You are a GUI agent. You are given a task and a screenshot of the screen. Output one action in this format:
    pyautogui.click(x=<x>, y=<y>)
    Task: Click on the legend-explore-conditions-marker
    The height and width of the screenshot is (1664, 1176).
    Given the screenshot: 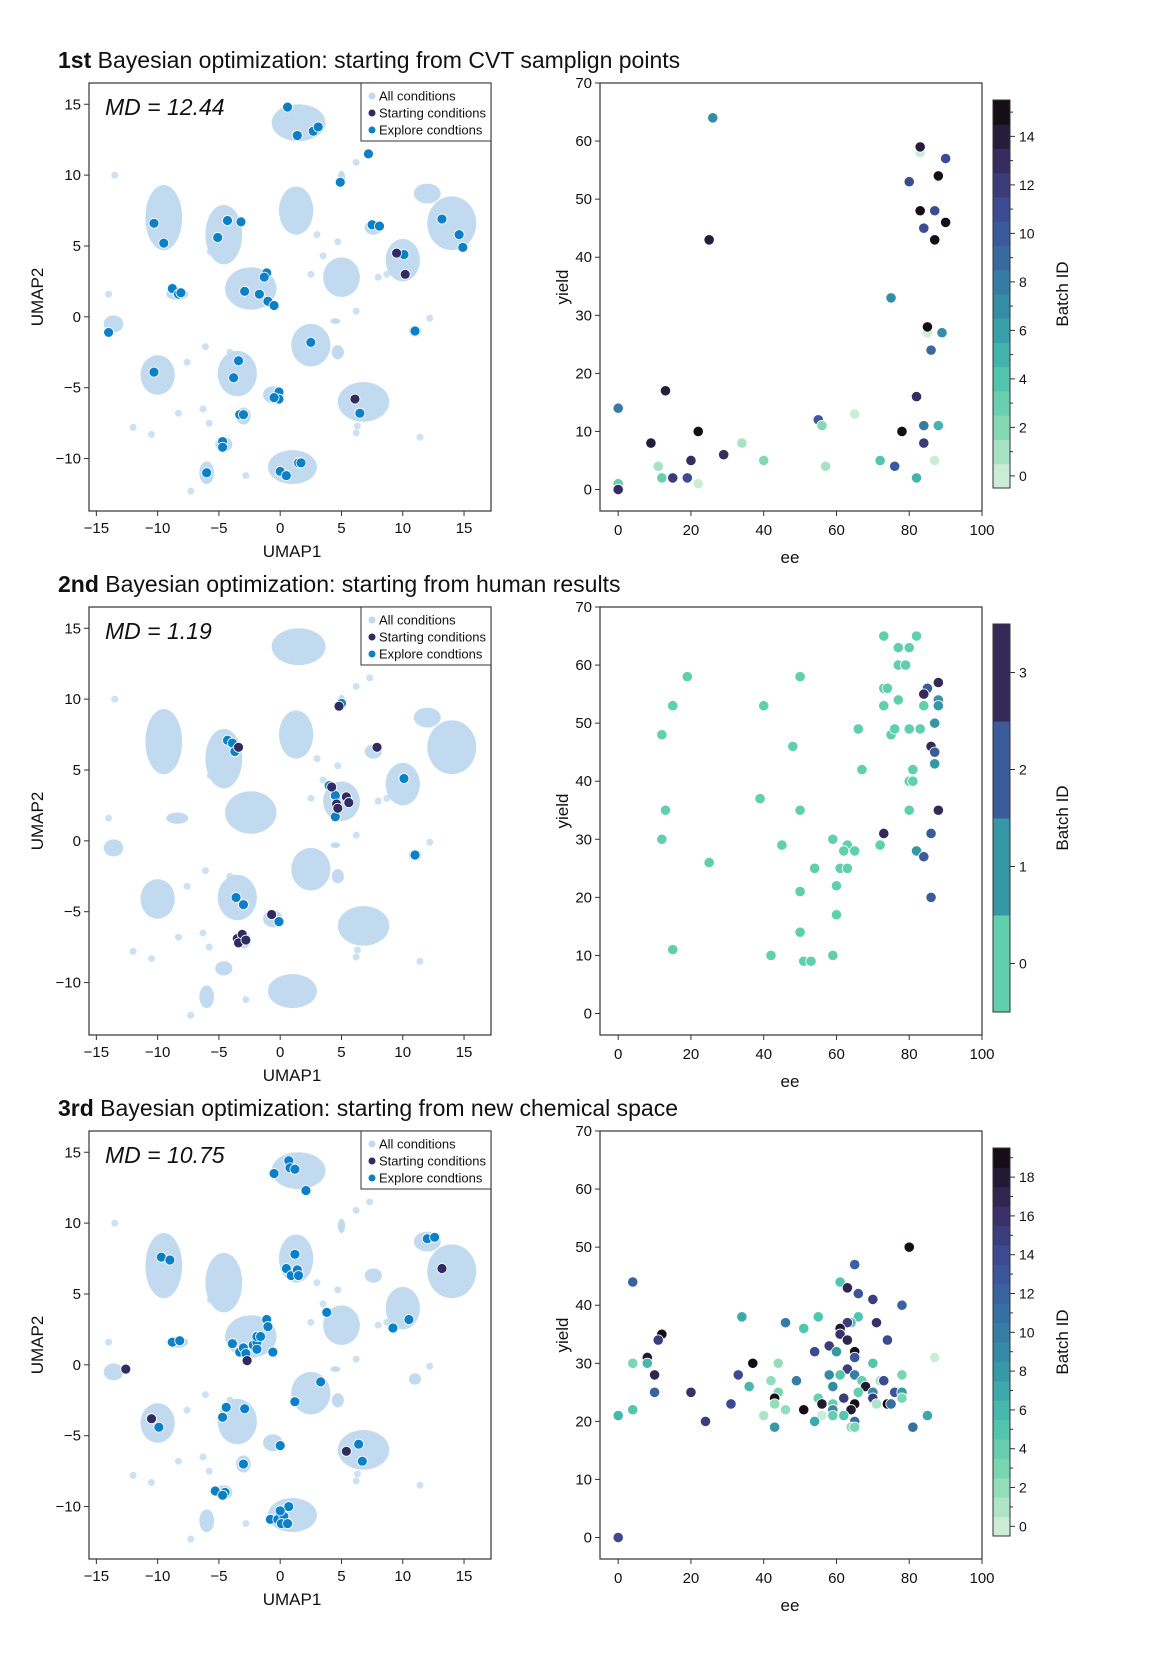 What is the action you would take?
    pyautogui.click(x=372, y=130)
    